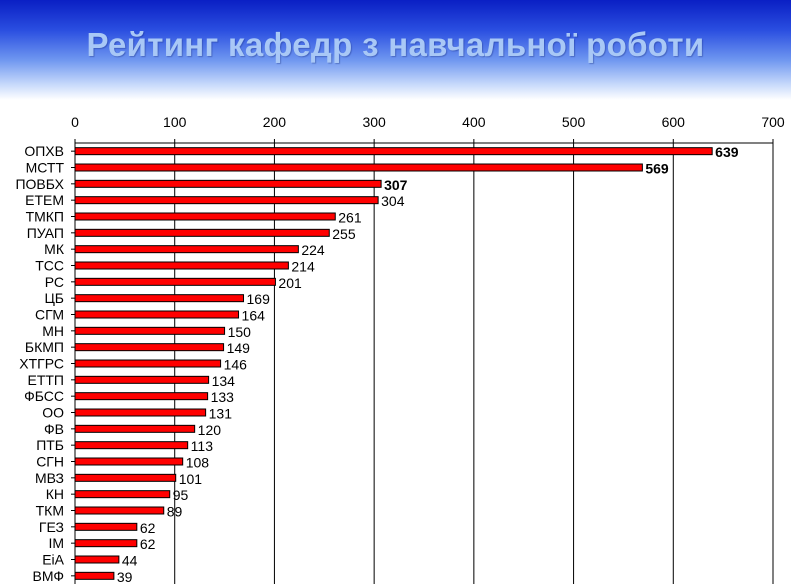 The height and width of the screenshot is (588, 791). Describe the element at coordinates (224, 381) in the screenshot. I see `data-label: 134` at that location.